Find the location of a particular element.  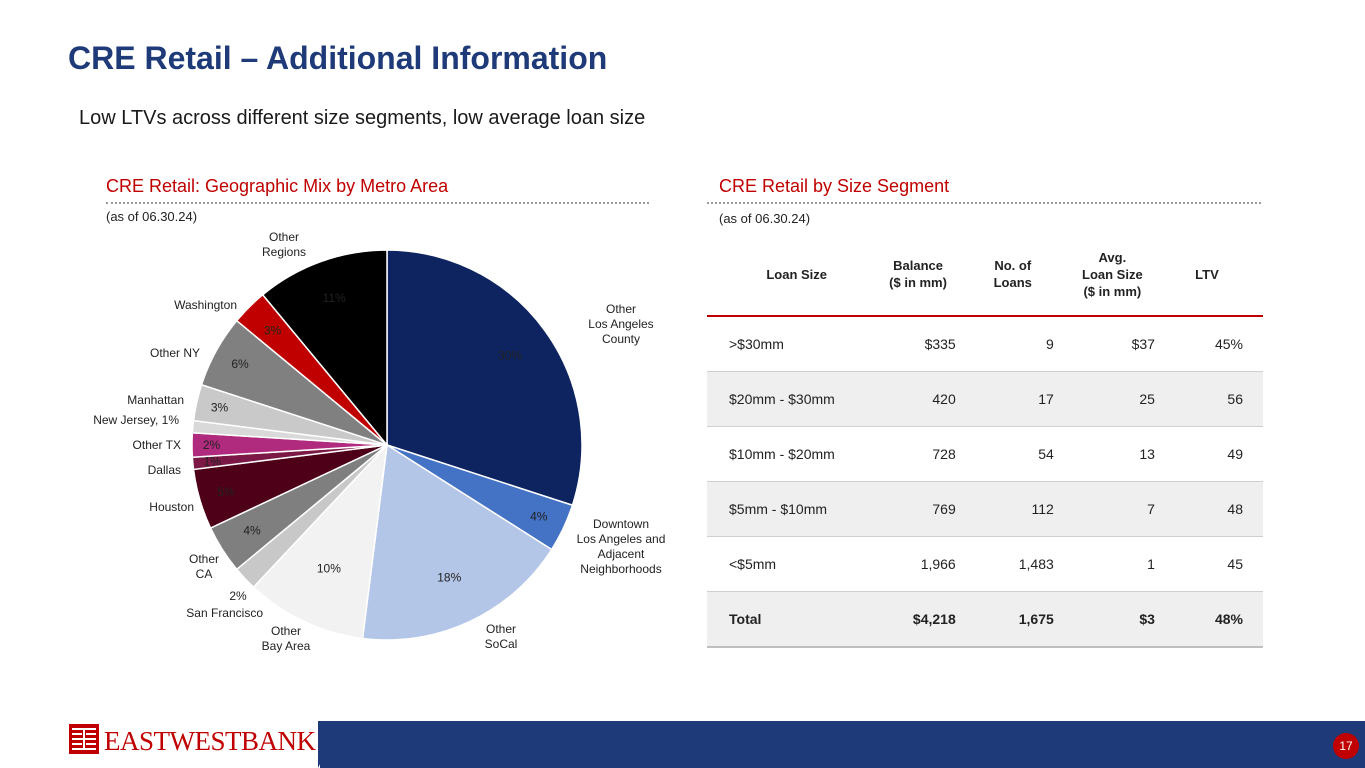

col-header-no-of-loans: No. of Loans is located at coordinates (1012, 275).